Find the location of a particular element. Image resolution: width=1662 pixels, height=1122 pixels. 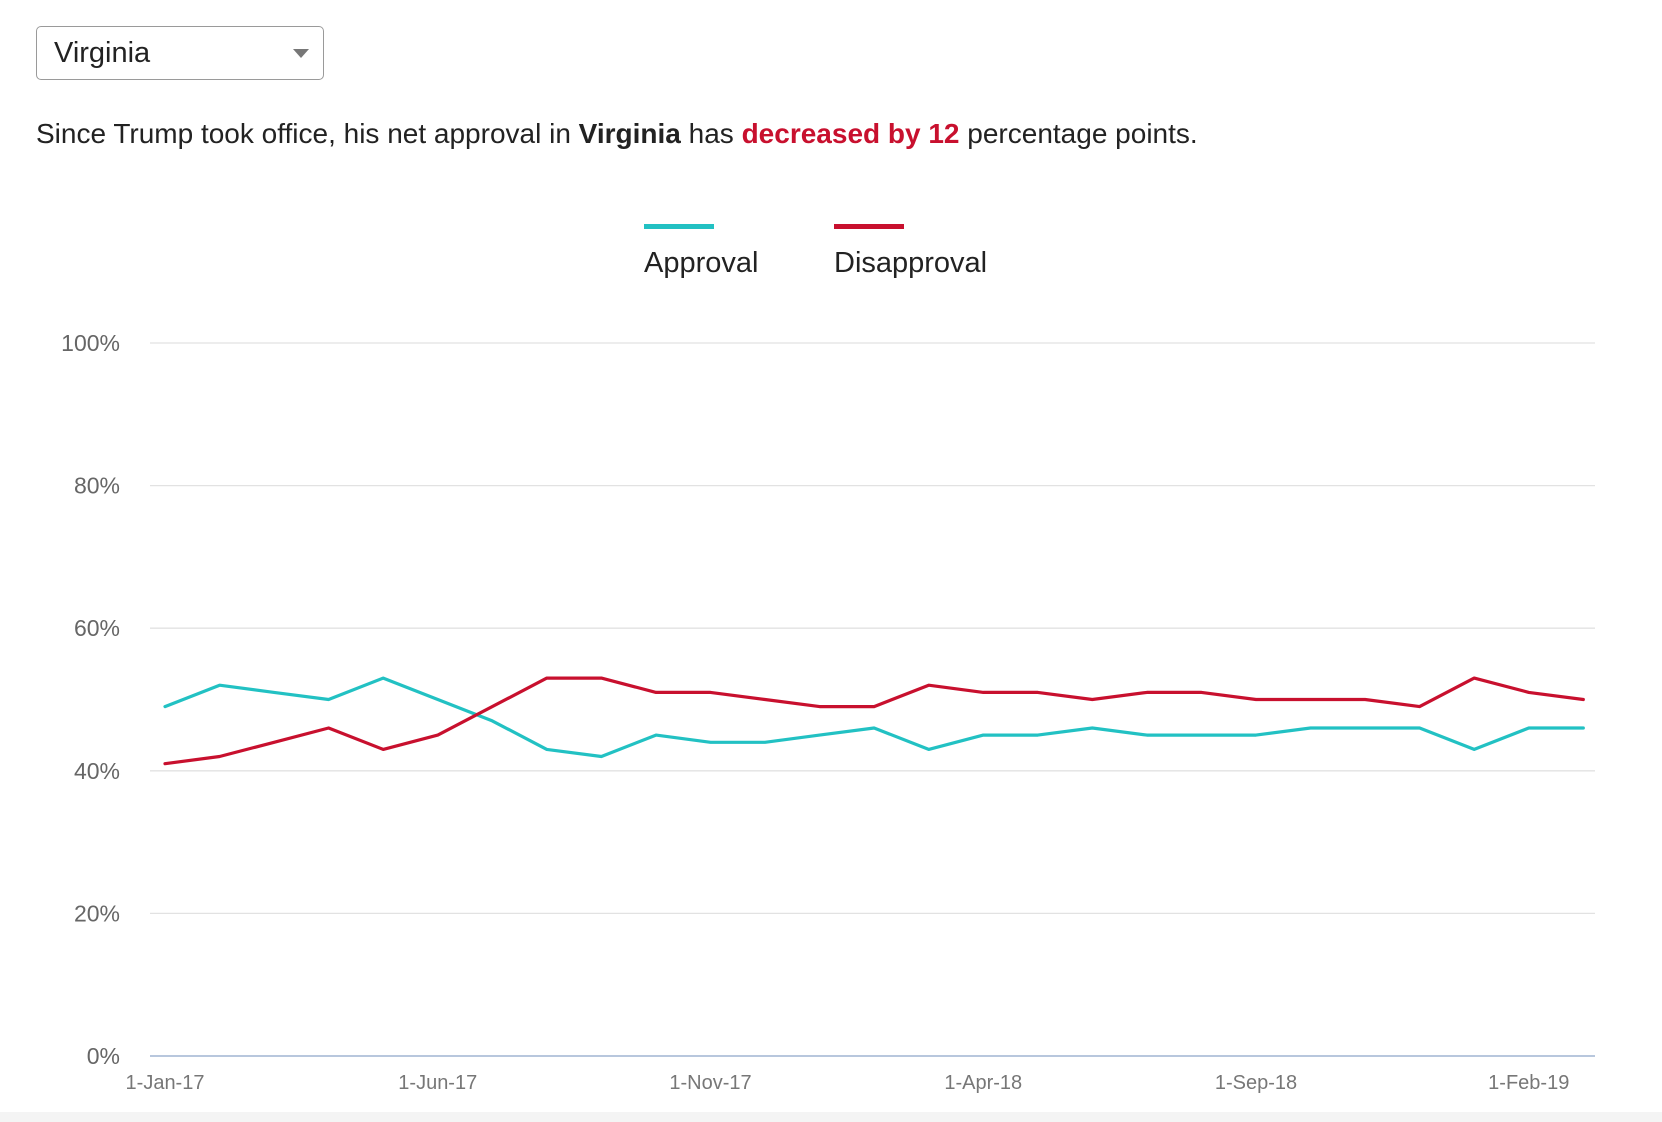

x-tick-label: 1-Jun-17 is located at coordinates (437, 1083).